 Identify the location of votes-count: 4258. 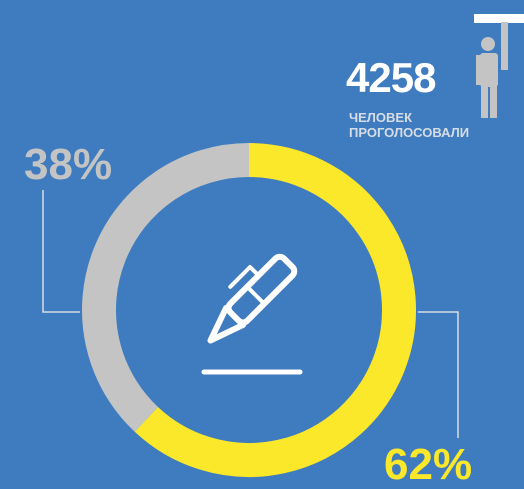
(391, 77).